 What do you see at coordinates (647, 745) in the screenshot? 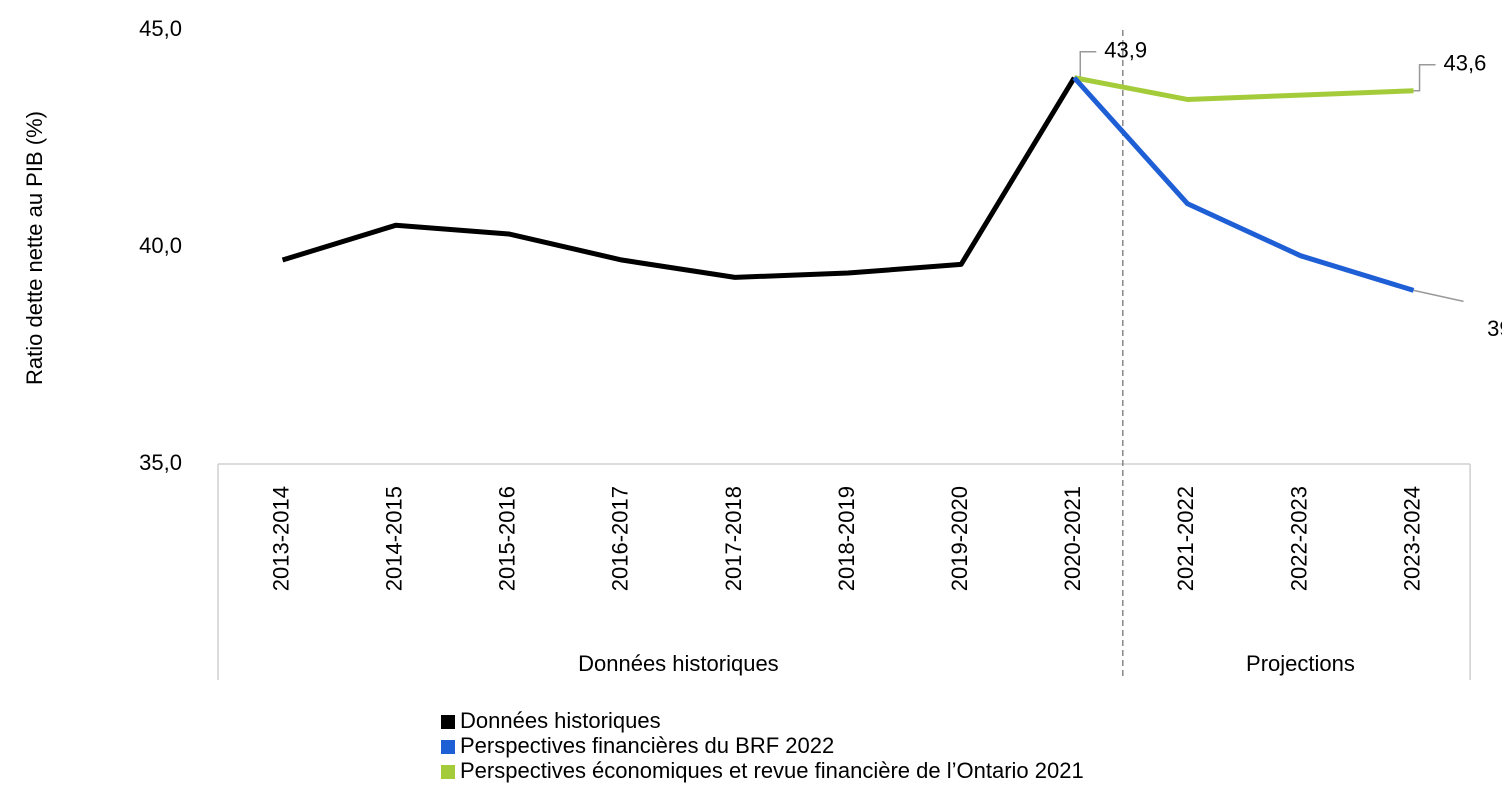
I see `legend-label: Perspectives financières du BRF 2022` at bounding box center [647, 745].